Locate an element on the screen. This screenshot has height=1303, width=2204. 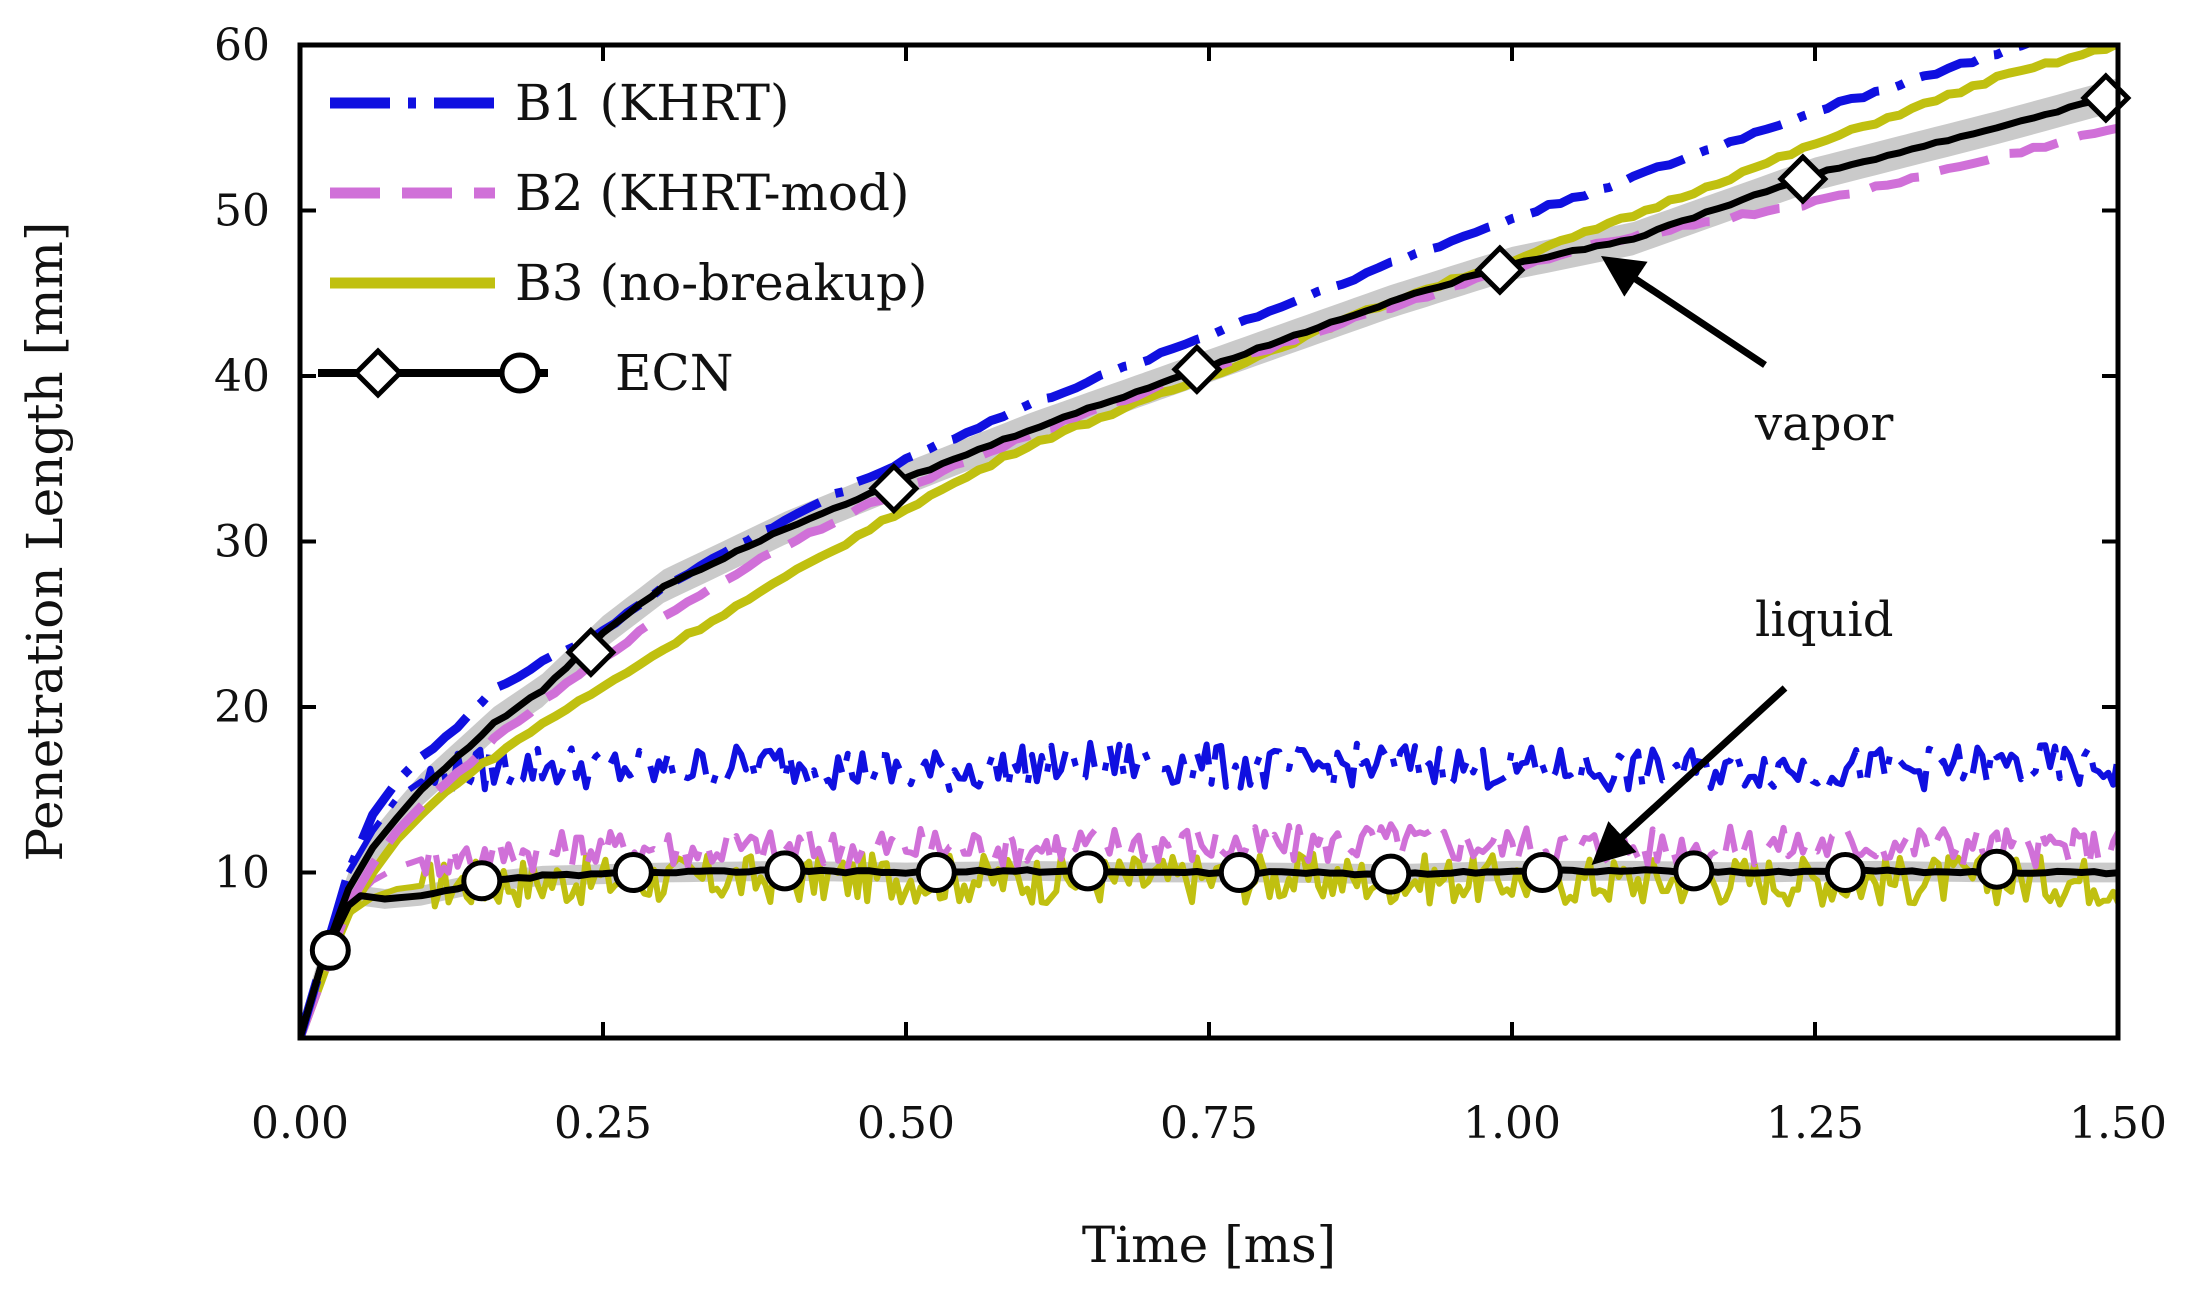
x-tick-label: 0.25 is located at coordinates (603, 1123).